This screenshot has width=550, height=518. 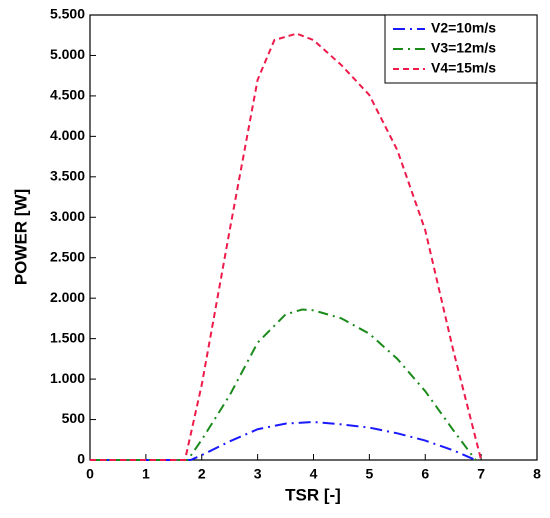 I want to click on x-tick-label: 6, so click(x=425, y=474).